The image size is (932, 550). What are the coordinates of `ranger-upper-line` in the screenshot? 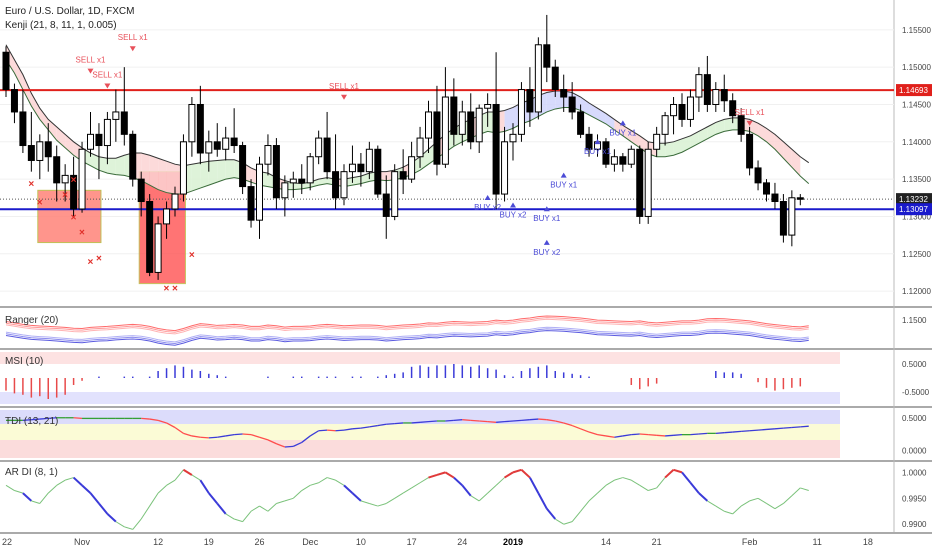 It's located at (407, 325).